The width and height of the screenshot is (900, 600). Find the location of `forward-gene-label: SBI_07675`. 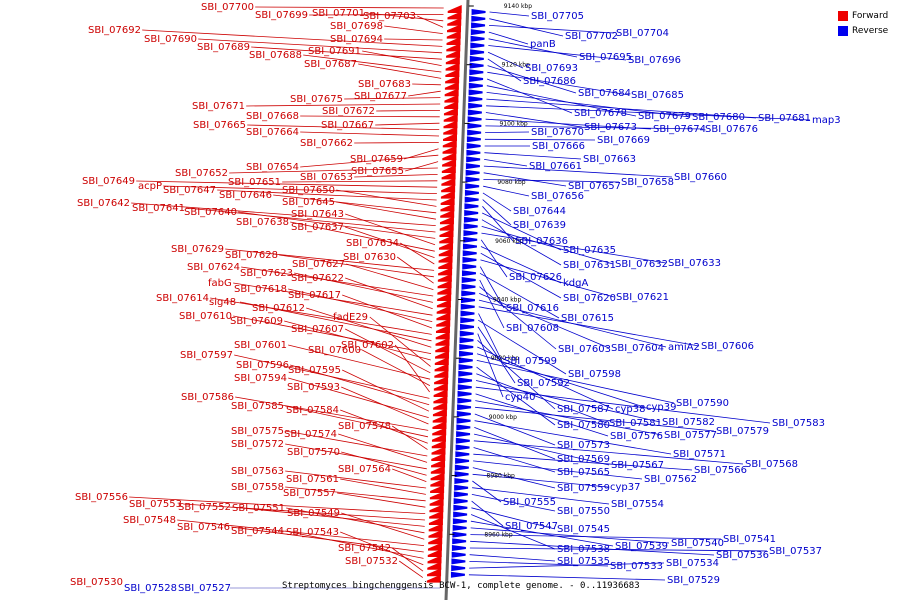

forward-gene-label: SBI_07675 is located at coordinates (316, 99).